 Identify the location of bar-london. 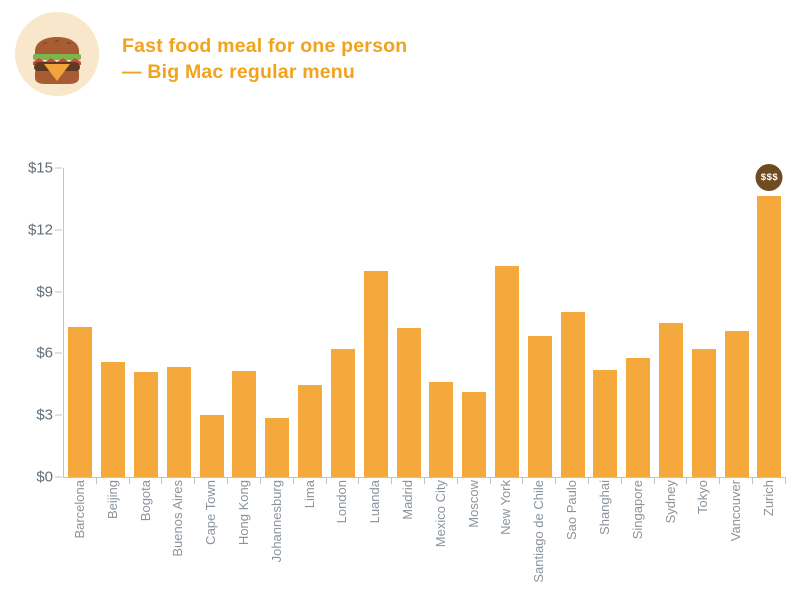
(342, 413).